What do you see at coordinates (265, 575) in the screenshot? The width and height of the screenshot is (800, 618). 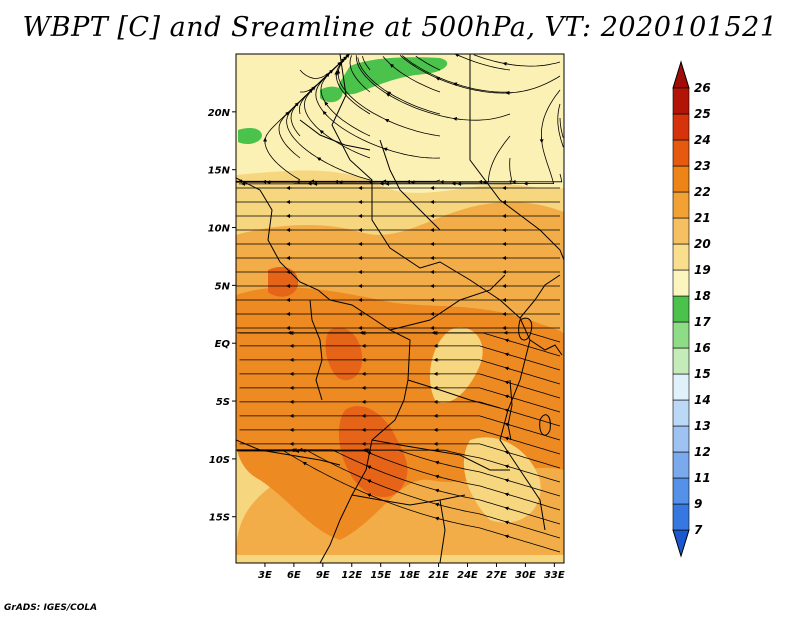 I see `lon-tick-label: 3E` at bounding box center [265, 575].